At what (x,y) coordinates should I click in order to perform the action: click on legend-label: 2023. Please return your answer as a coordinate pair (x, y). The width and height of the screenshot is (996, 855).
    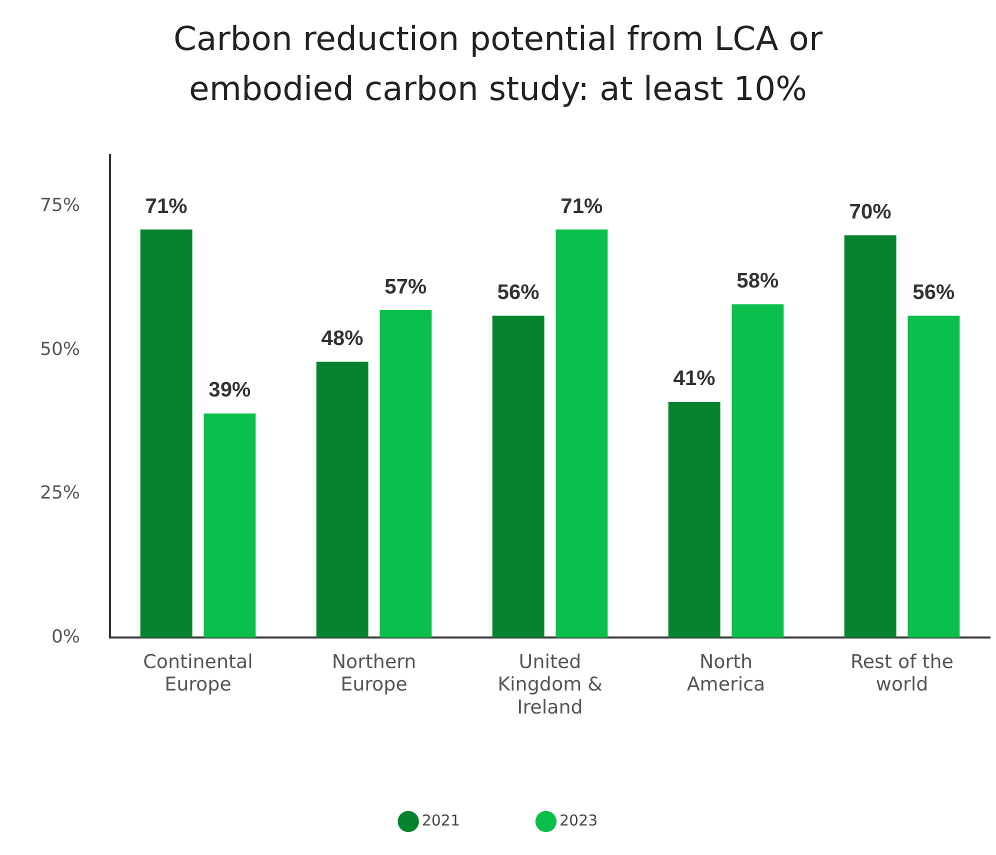
    Looking at the image, I should click on (579, 820).